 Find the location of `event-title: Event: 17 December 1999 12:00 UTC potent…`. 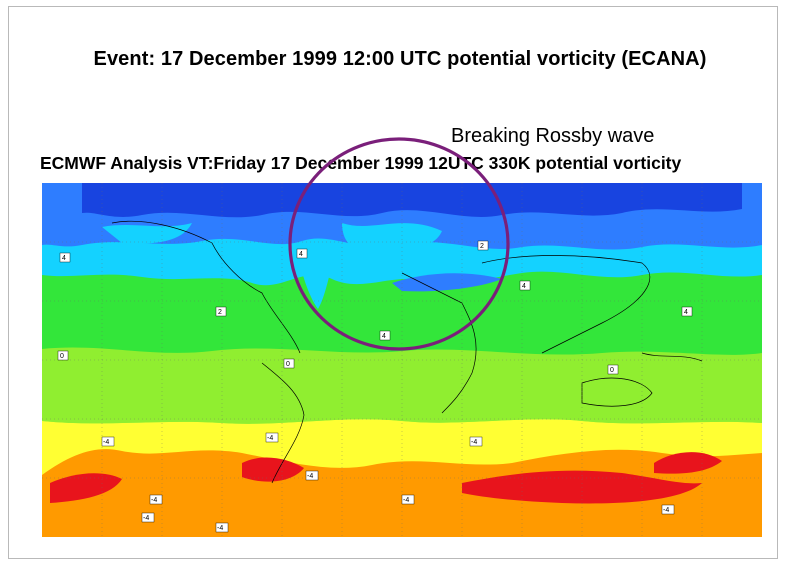

event-title: Event: 17 December 1999 12:00 UTC potent… is located at coordinates (400, 59).